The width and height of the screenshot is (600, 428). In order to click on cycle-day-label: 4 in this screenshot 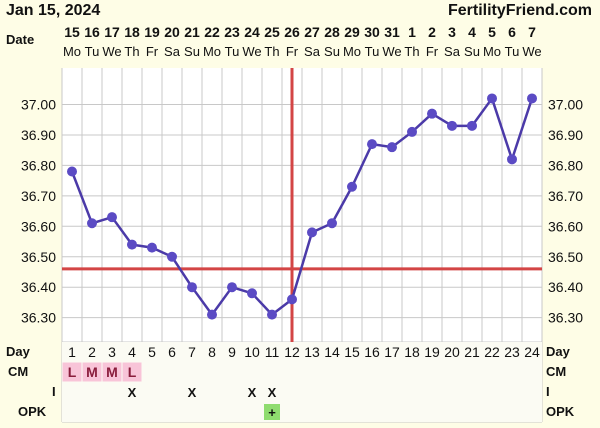, I will do `click(132, 352)`.